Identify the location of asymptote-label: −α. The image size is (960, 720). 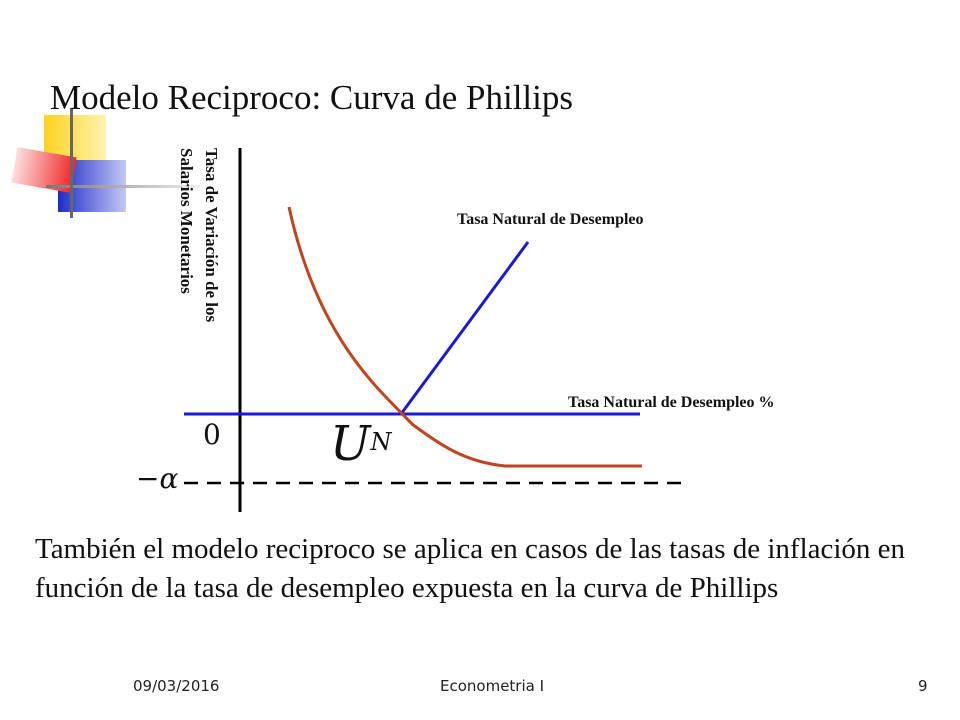
(157, 478).